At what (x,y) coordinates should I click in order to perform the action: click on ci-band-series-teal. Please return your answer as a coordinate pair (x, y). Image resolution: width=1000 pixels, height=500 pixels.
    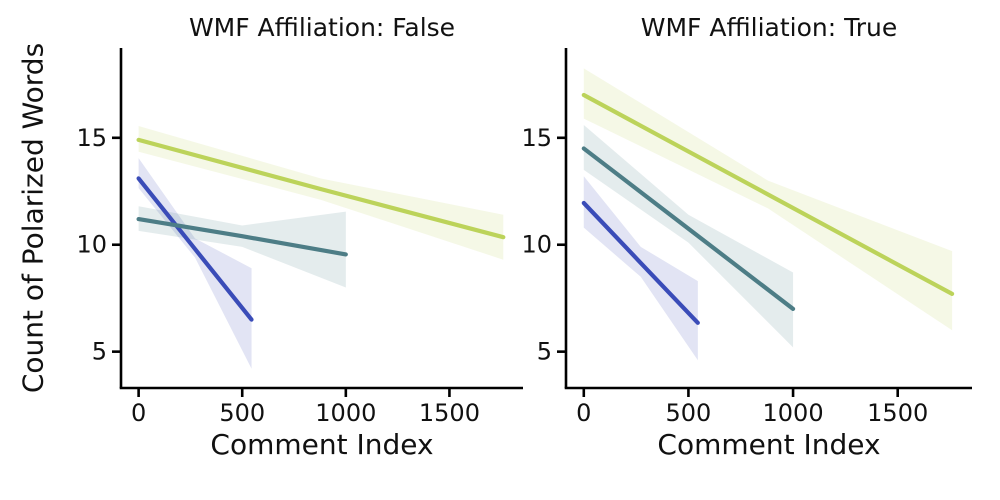
    Looking at the image, I should click on (688, 236).